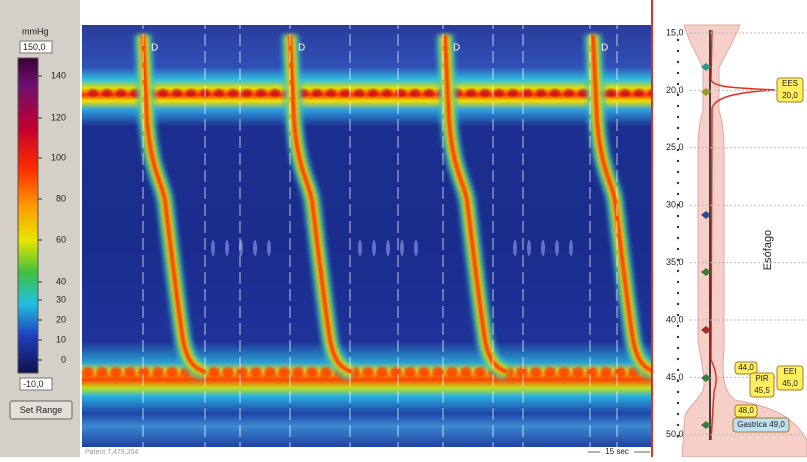 The image size is (807, 462). Describe the element at coordinates (366, 452) in the screenshot. I see `plot-footer` at that location.